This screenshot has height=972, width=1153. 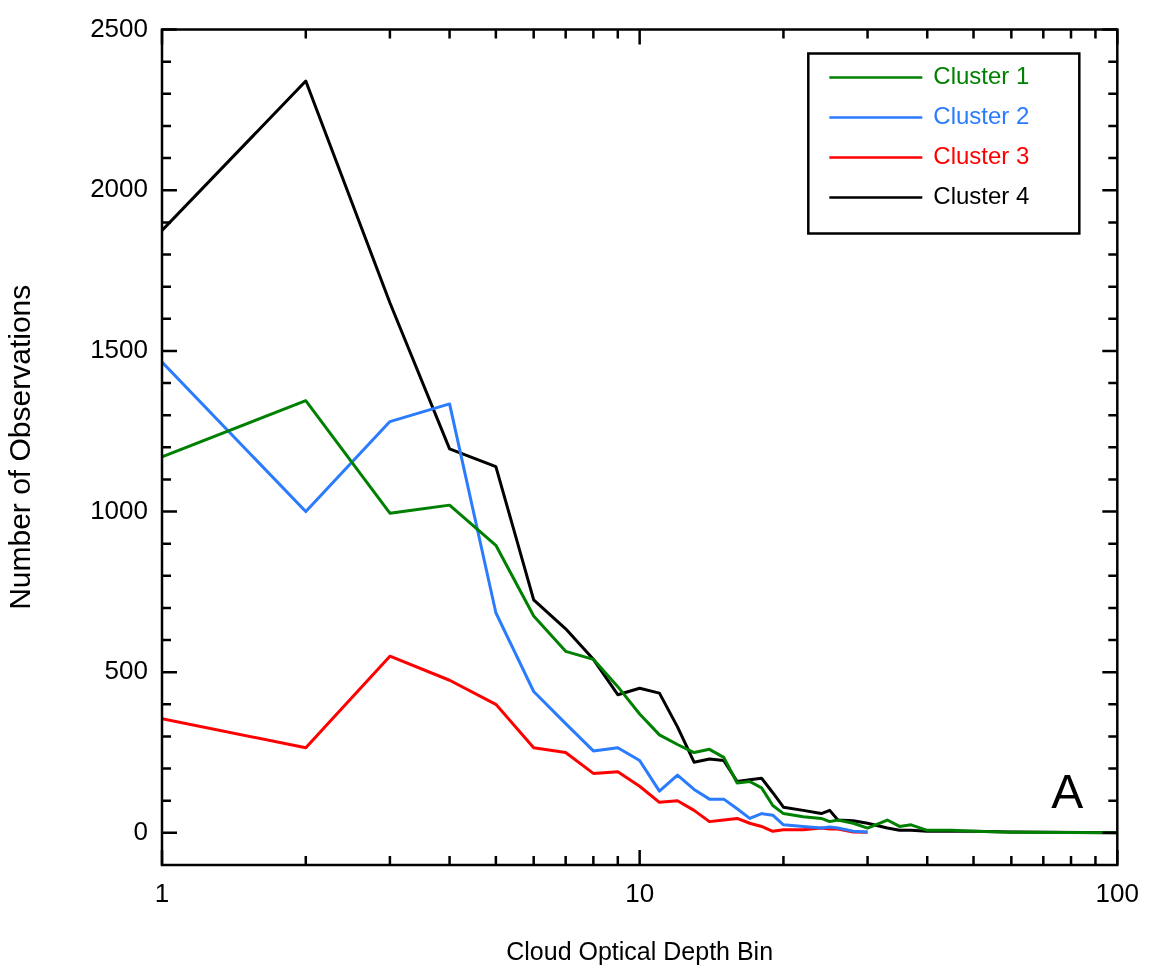 What do you see at coordinates (1117, 892) in the screenshot?
I see `x-tick-label: 100` at bounding box center [1117, 892].